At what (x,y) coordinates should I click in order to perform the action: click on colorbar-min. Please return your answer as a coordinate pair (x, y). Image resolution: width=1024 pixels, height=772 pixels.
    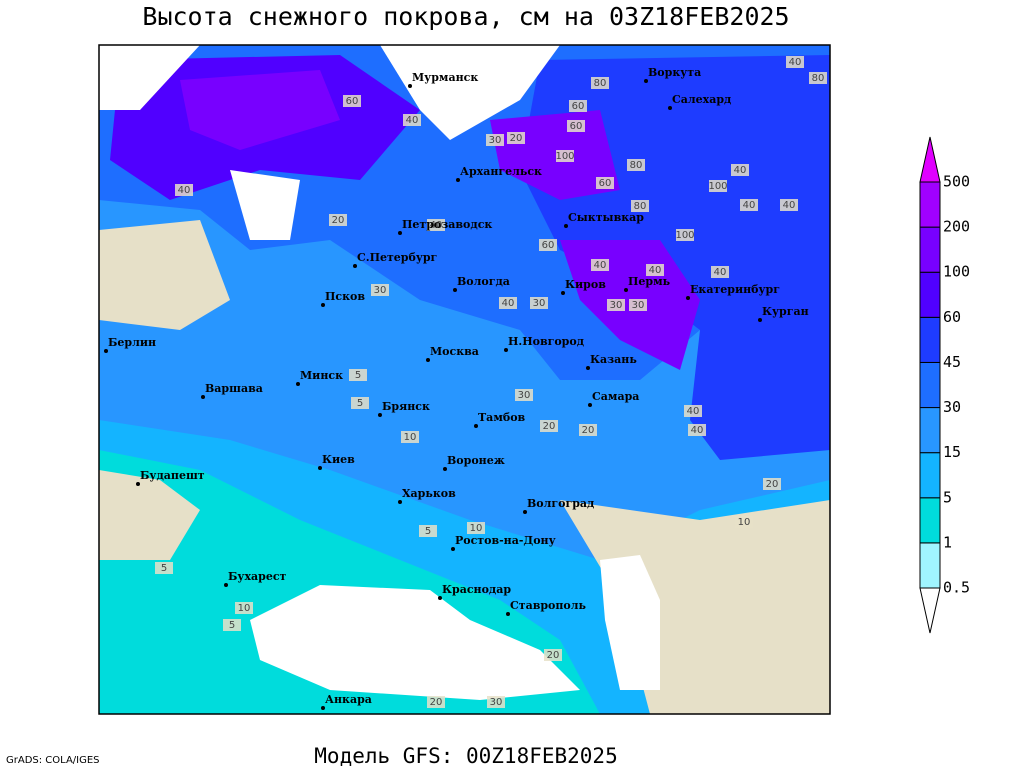
    Looking at the image, I should click on (930, 610).